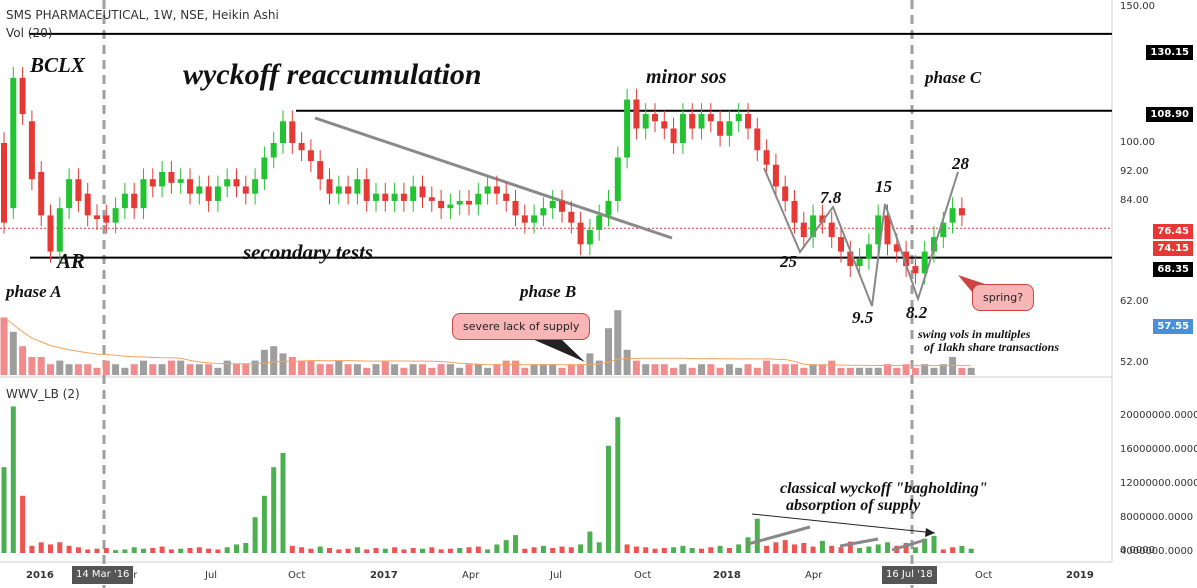 This screenshot has height=588, width=1197. What do you see at coordinates (308, 252) in the screenshot?
I see `secondary-tests-label: secondary tests` at bounding box center [308, 252].